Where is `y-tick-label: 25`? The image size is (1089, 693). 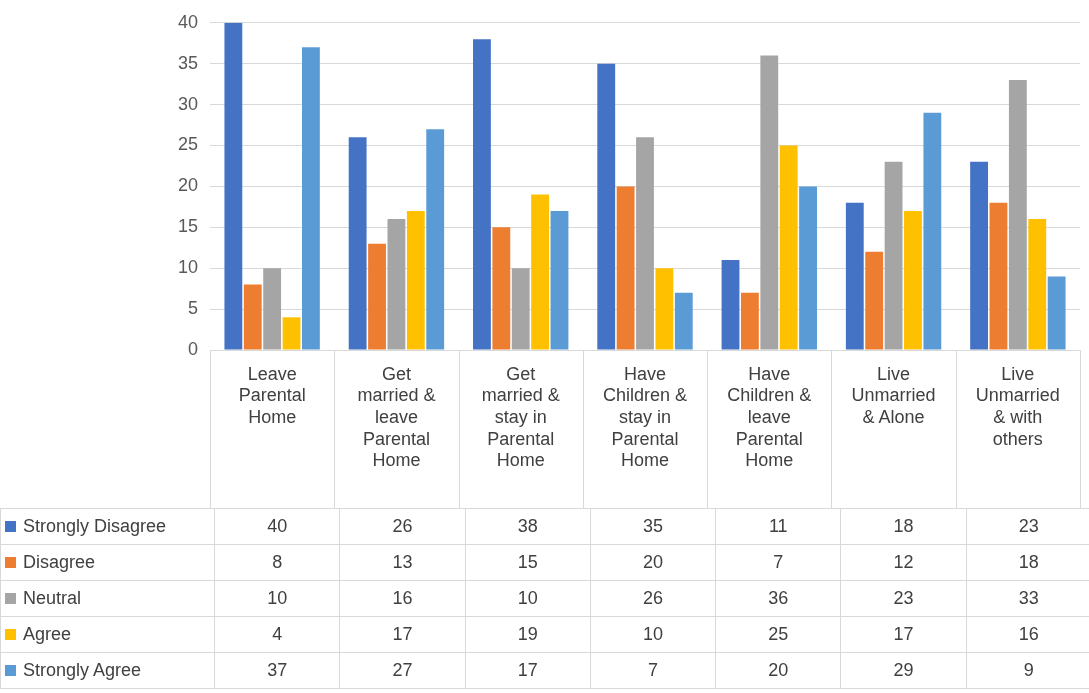 y-tick-label: 25 is located at coordinates (187, 144).